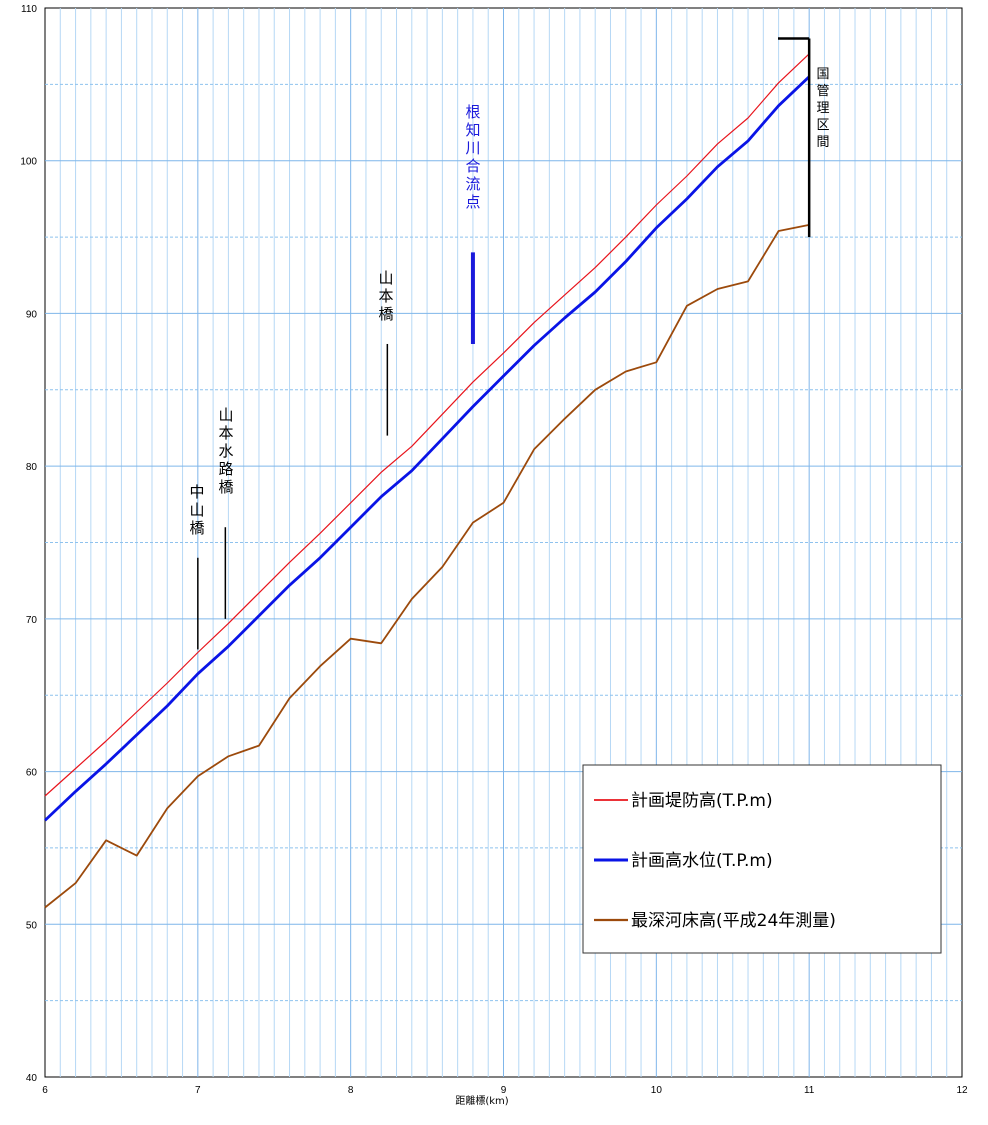 The image size is (988, 1125). Describe the element at coordinates (32, 620) in the screenshot. I see `y-tick-label: 70` at that location.